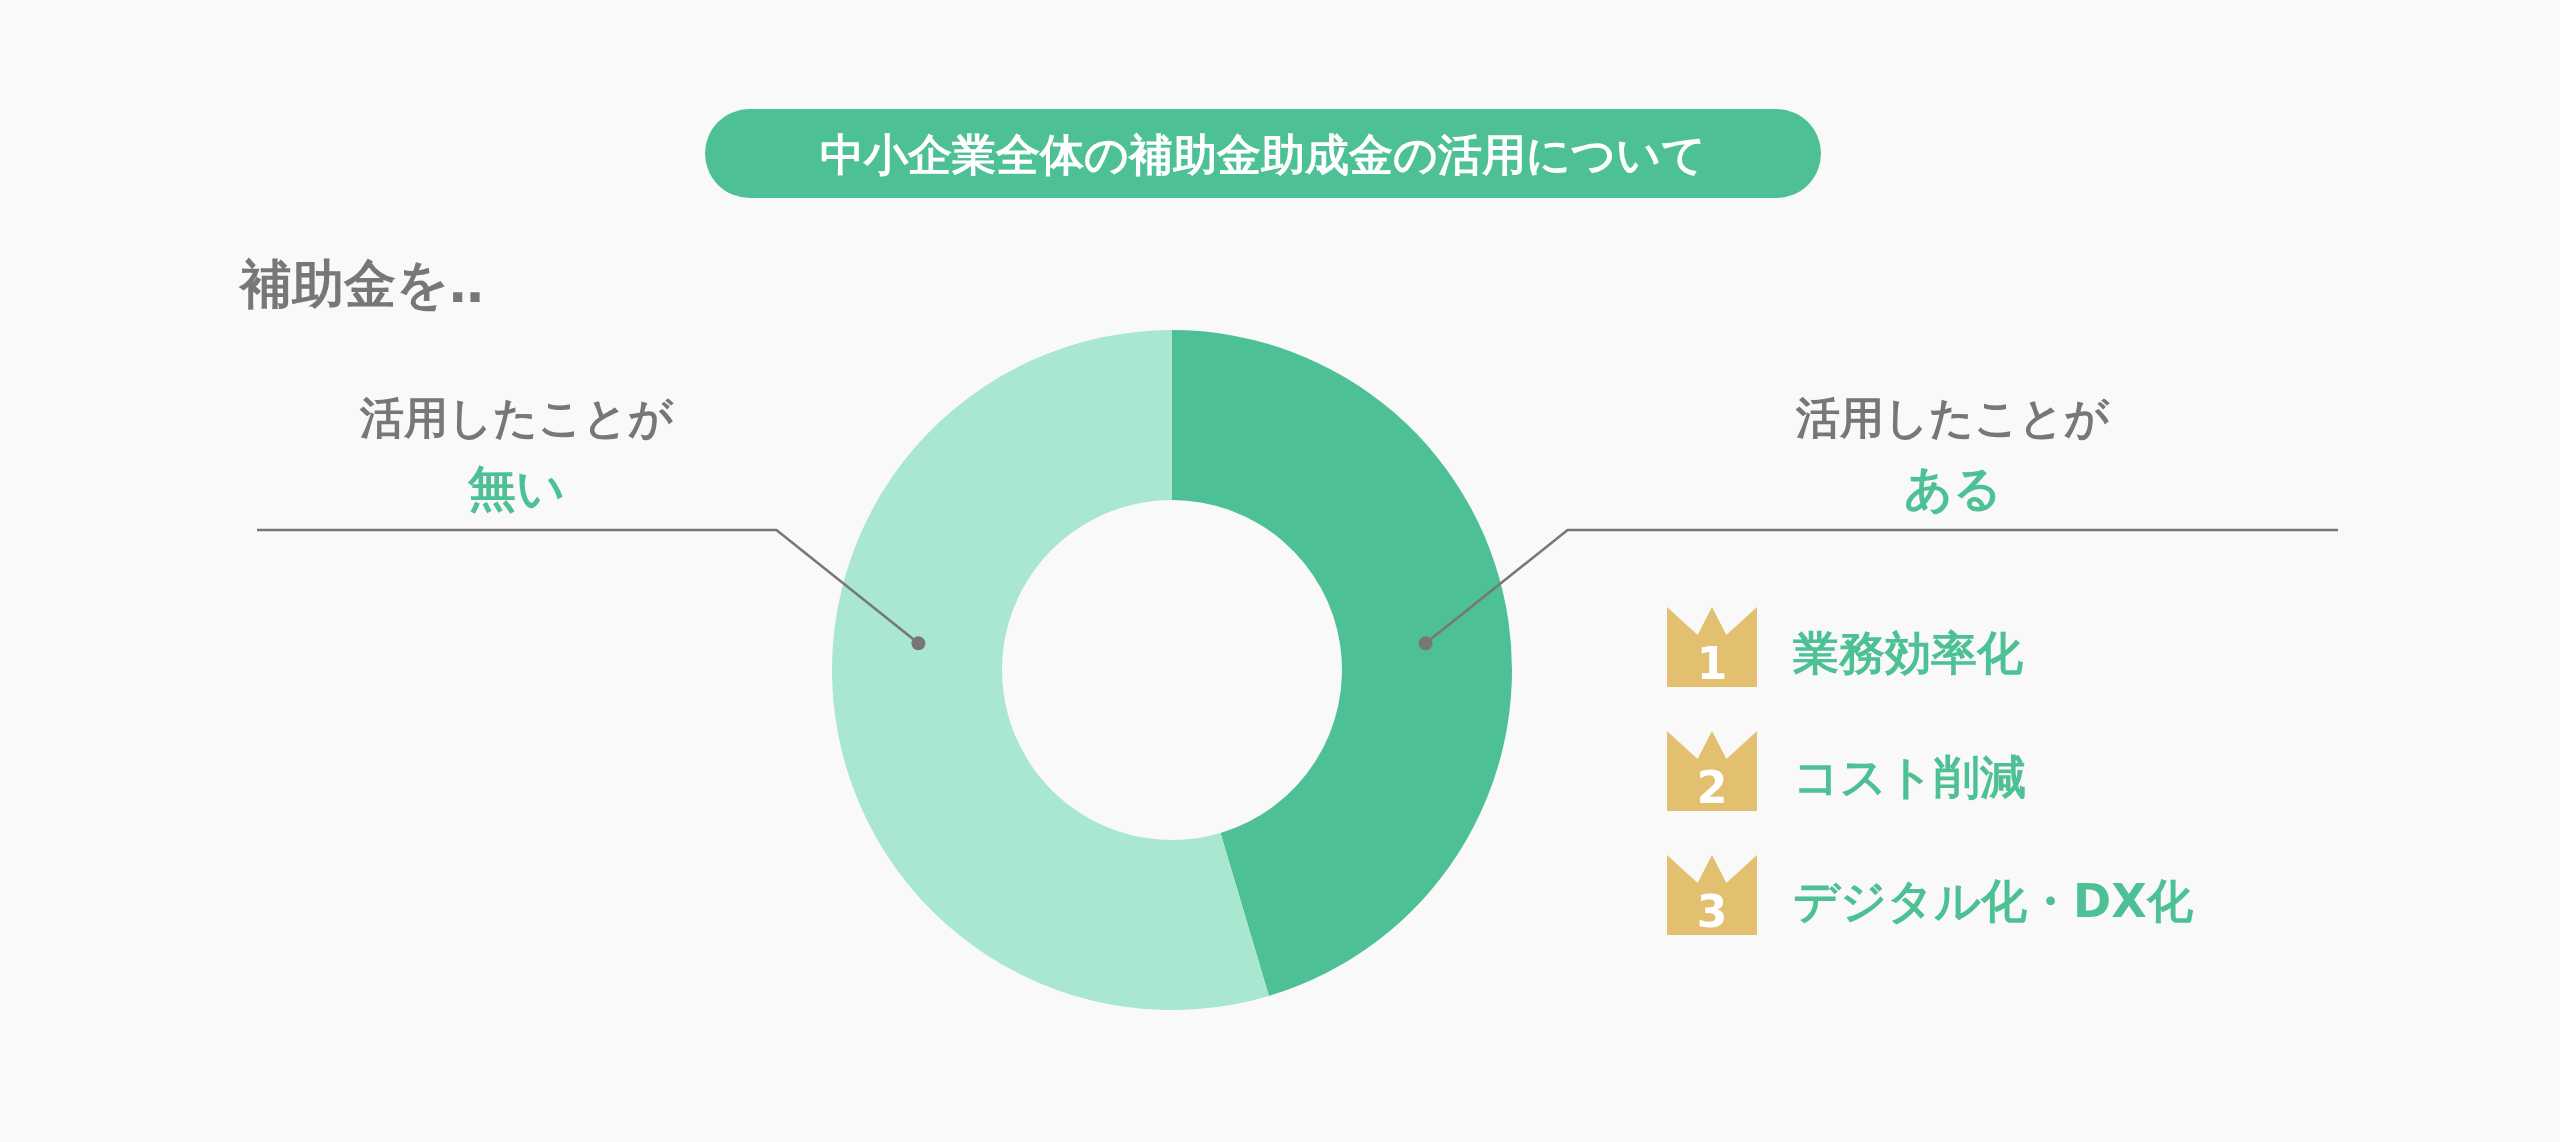 This screenshot has height=1142, width=2560. Describe the element at coordinates (1993, 901) in the screenshot. I see `text: デジタル化・DX化` at that location.